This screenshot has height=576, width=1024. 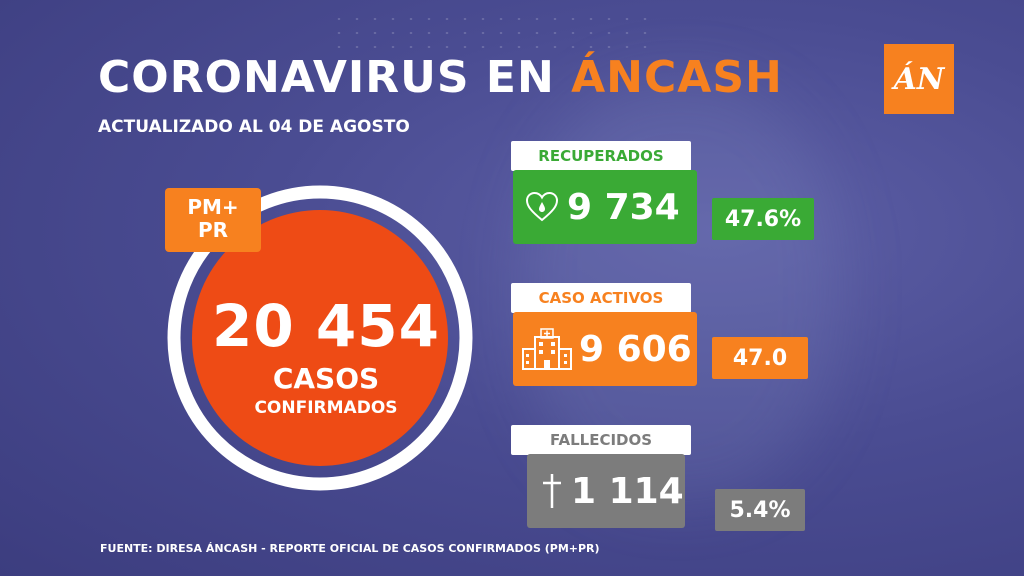 I want to click on deceased-count: 1 114, so click(x=627, y=491).